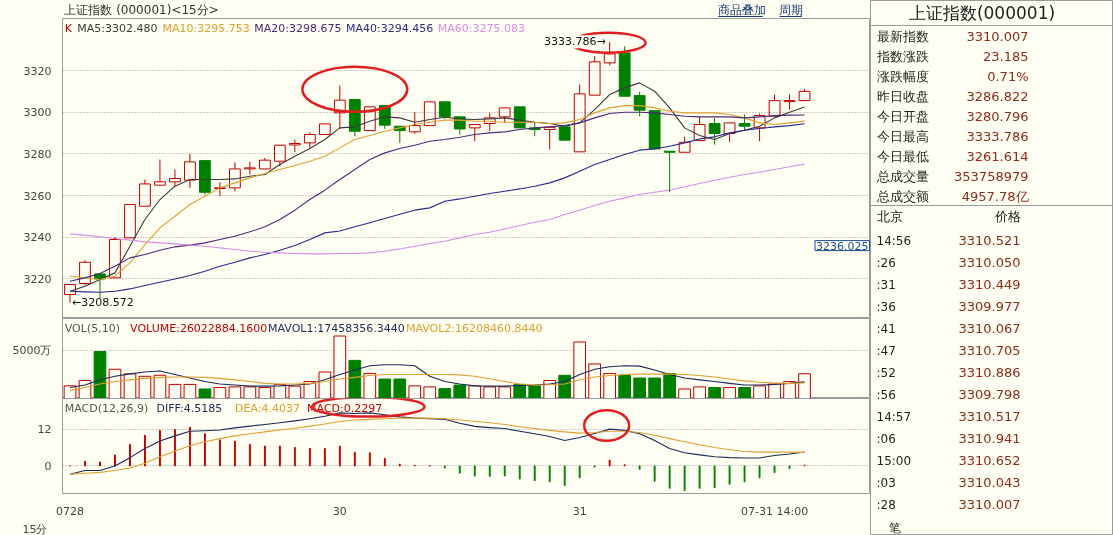  What do you see at coordinates (35, 528) in the screenshot?
I see `x-axis-title: 15分` at bounding box center [35, 528].